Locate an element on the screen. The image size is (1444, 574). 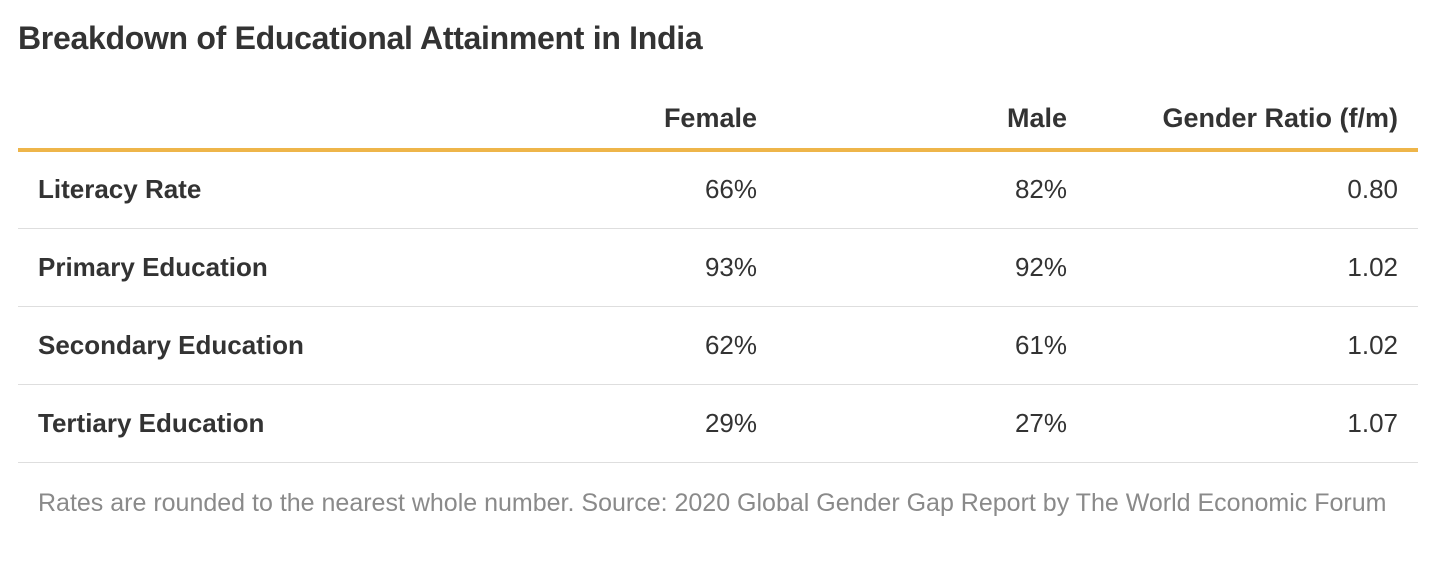
table-row: Literacy Rate 66% 82% 0.80 is located at coordinates (718, 189).